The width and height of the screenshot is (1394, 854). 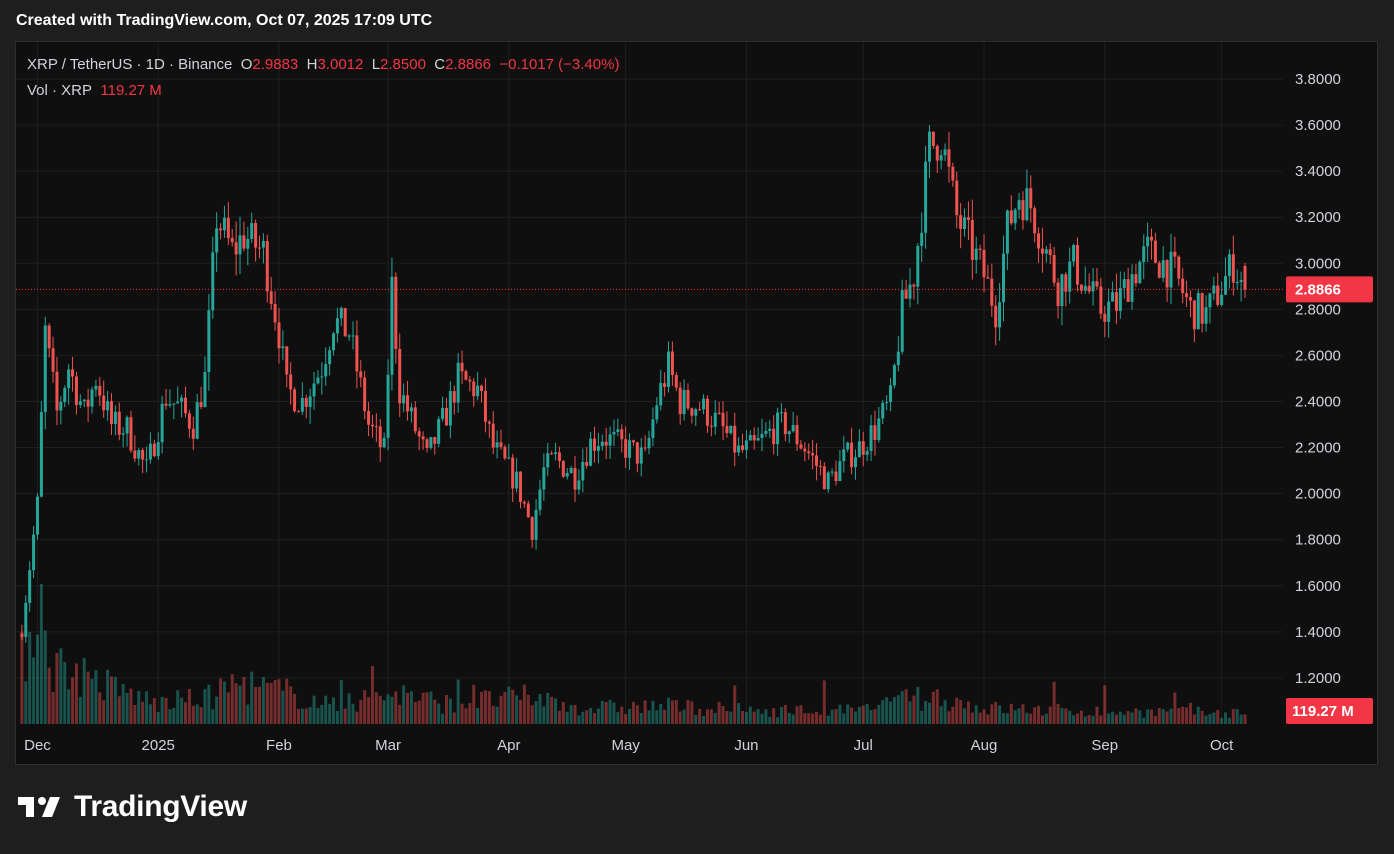 I want to click on time-axis: Dec 2025 Feb Mar Apr May Jun Jul Aug Sep Oct, so click(x=629, y=745).